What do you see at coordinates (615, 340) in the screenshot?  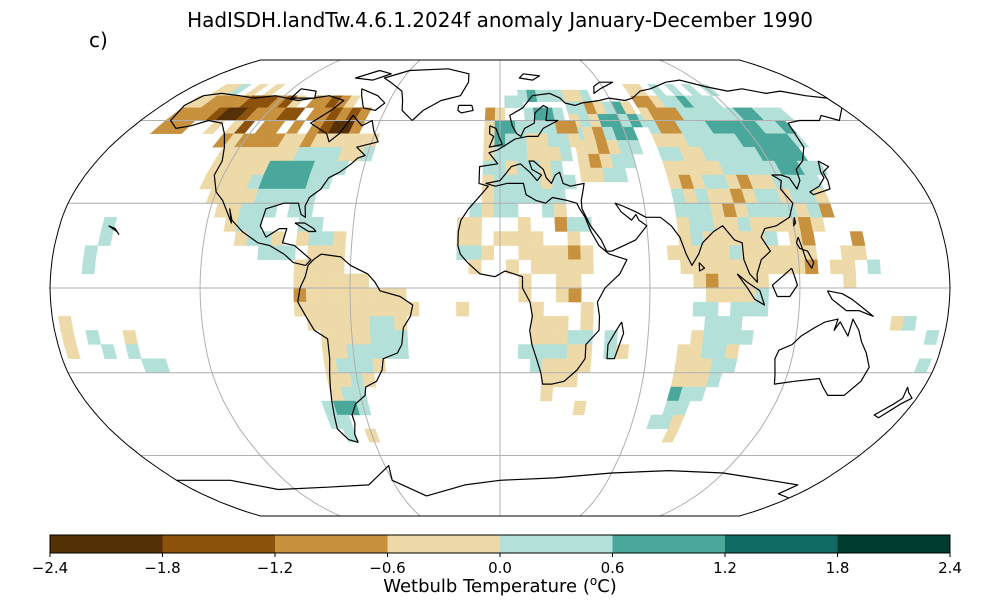 I see `coastline-madagascar` at bounding box center [615, 340].